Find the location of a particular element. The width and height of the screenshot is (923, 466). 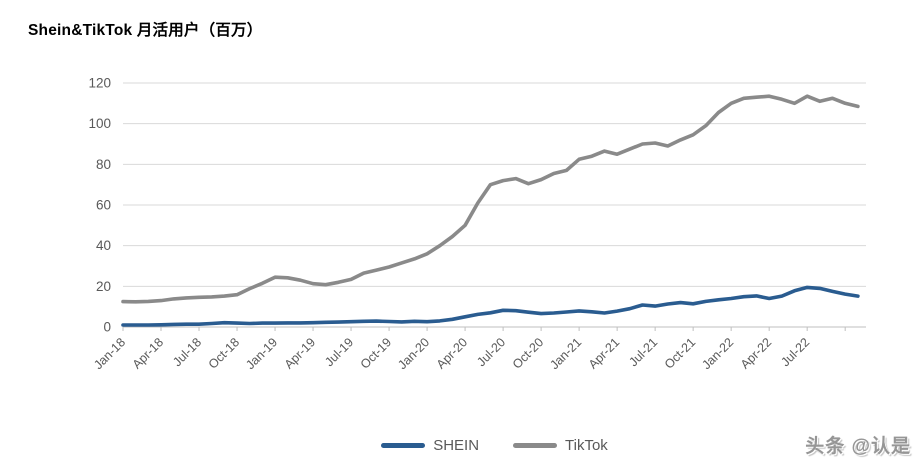

y-tick-label: 0 is located at coordinates (107, 327).